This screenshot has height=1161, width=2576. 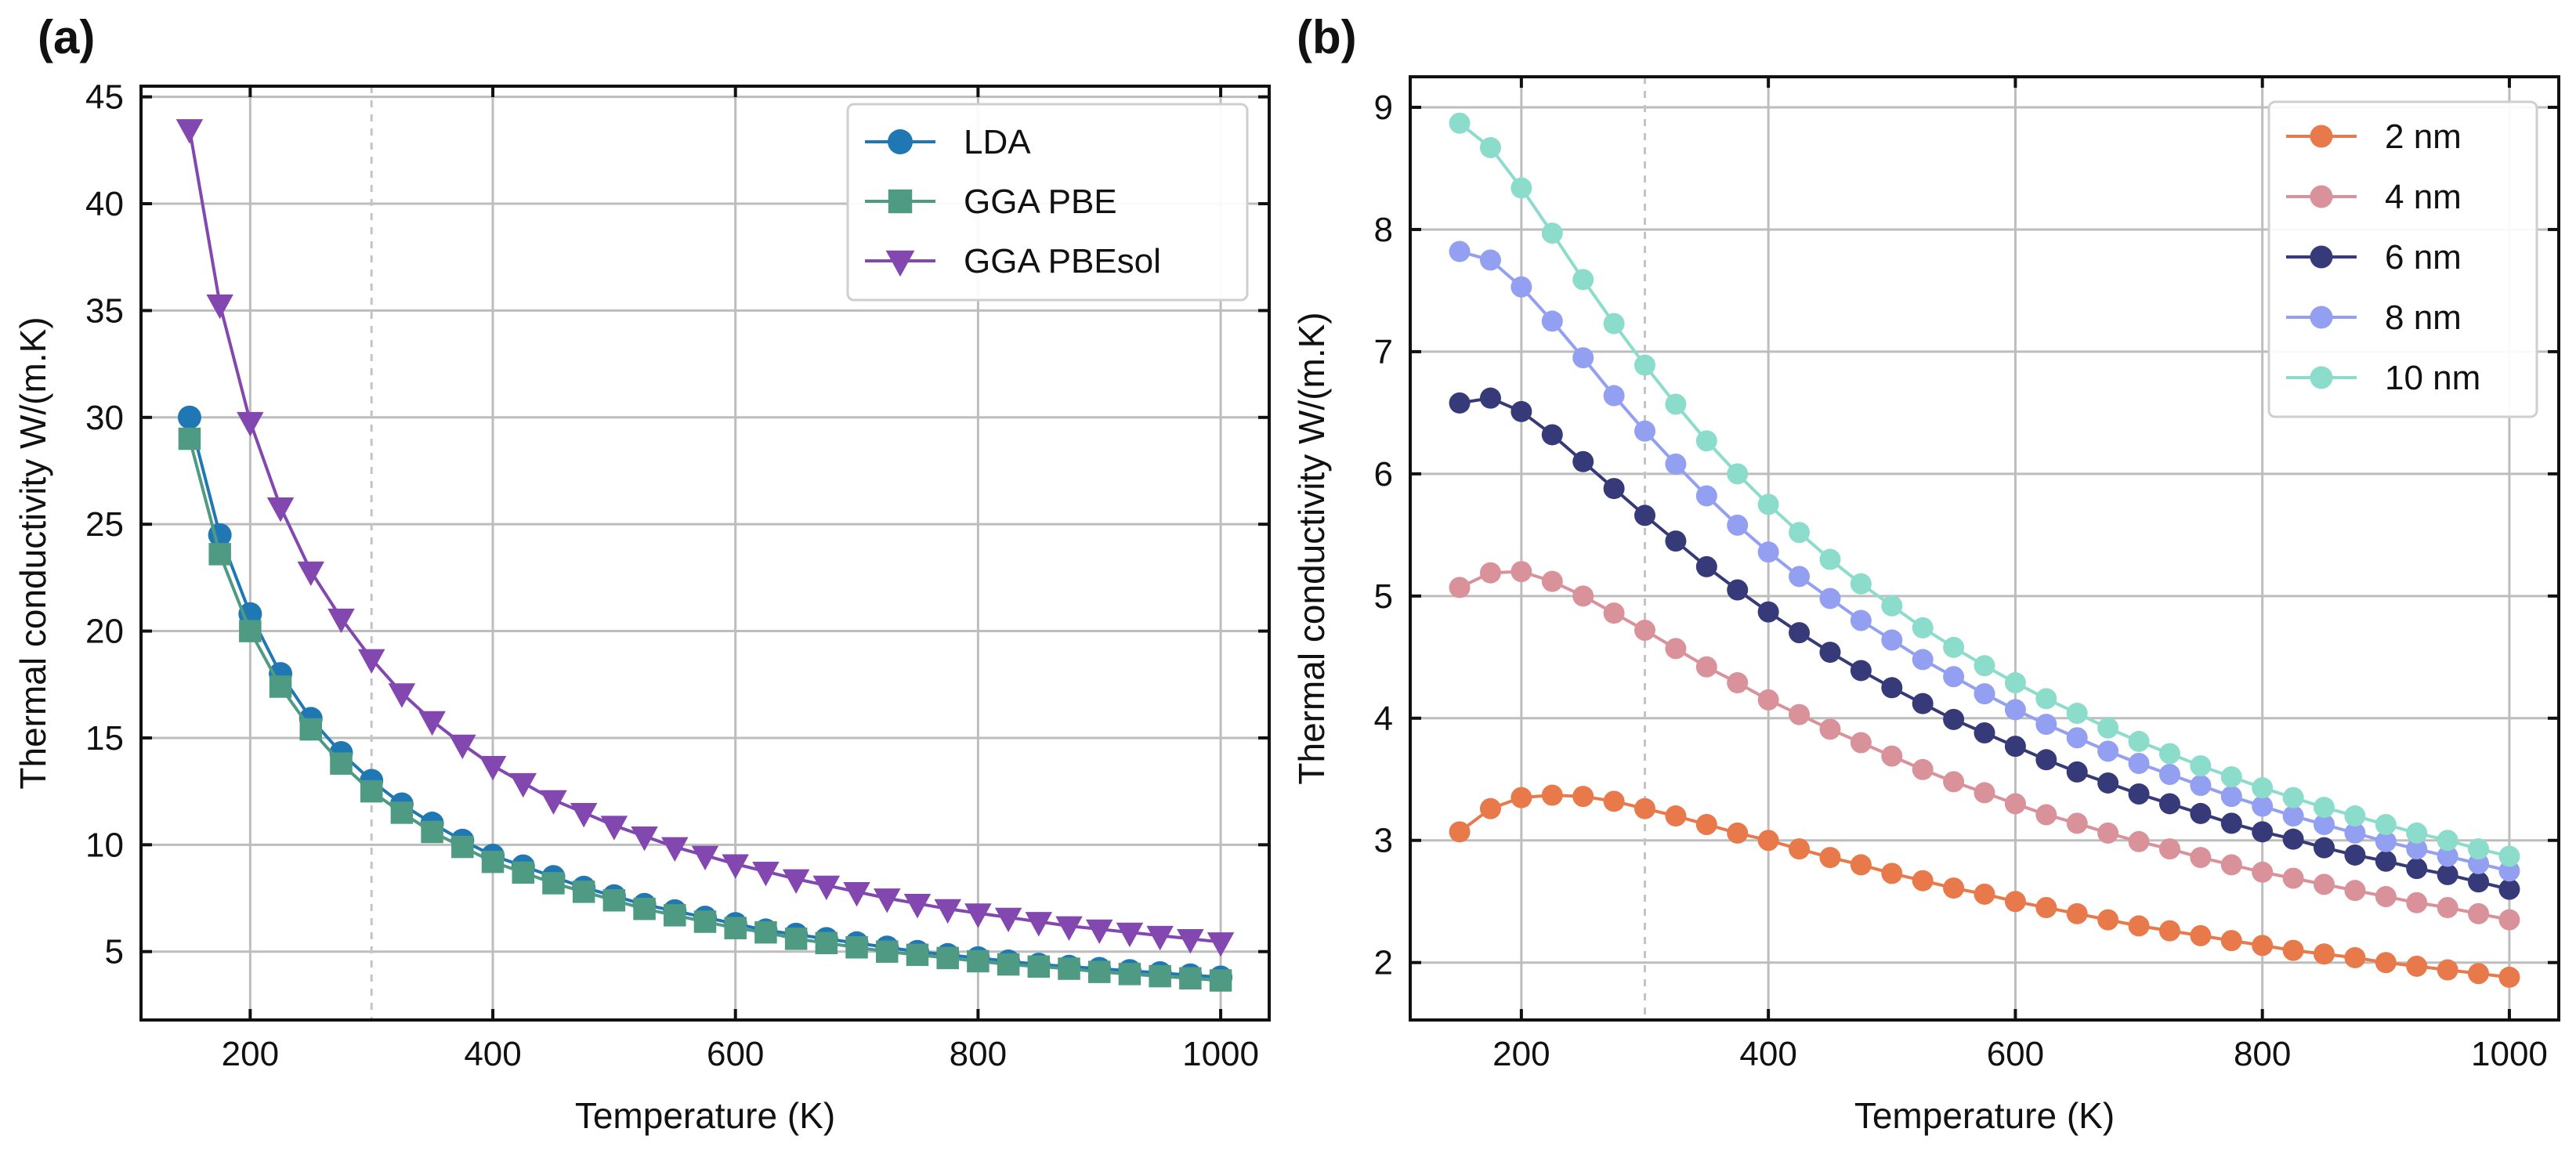 I want to click on x-tick-label: 800, so click(x=2263, y=1054).